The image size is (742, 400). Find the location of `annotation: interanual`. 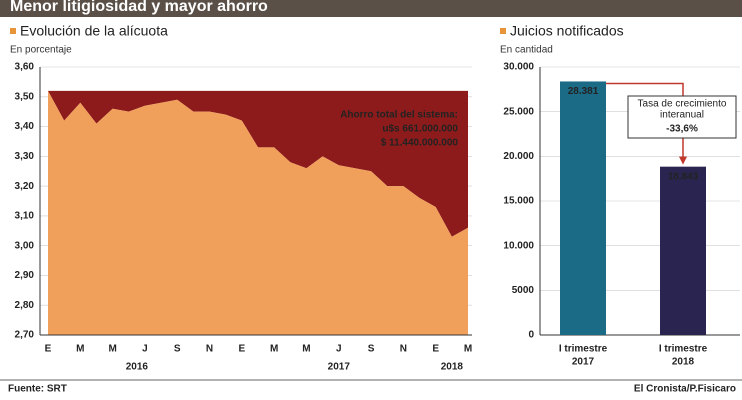

annotation: interanual is located at coordinates (682, 115).